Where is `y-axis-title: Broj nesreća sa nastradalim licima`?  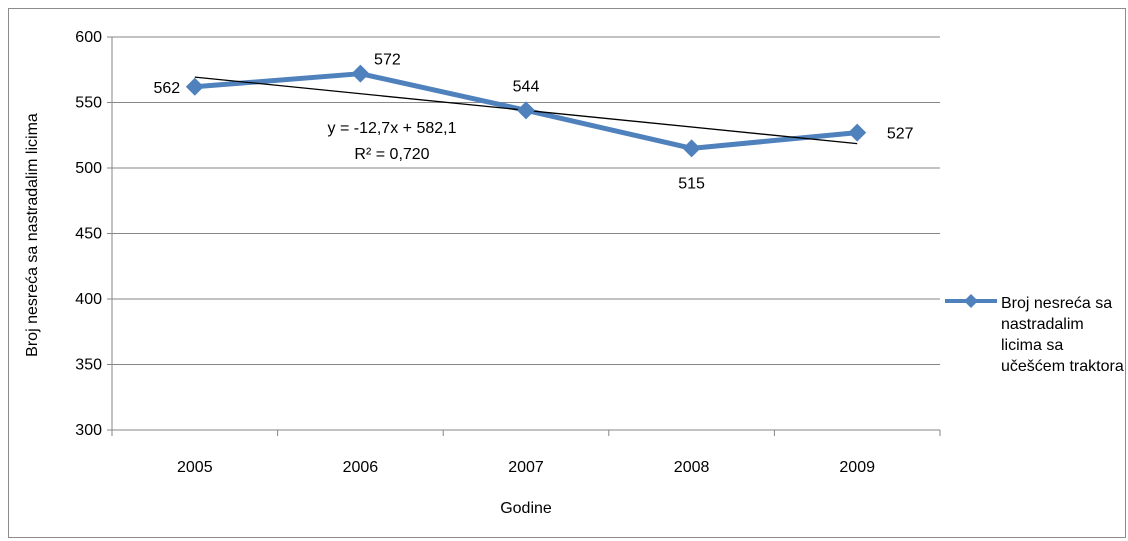
y-axis-title: Broj nesreća sa nastradalim licima is located at coordinates (32, 235).